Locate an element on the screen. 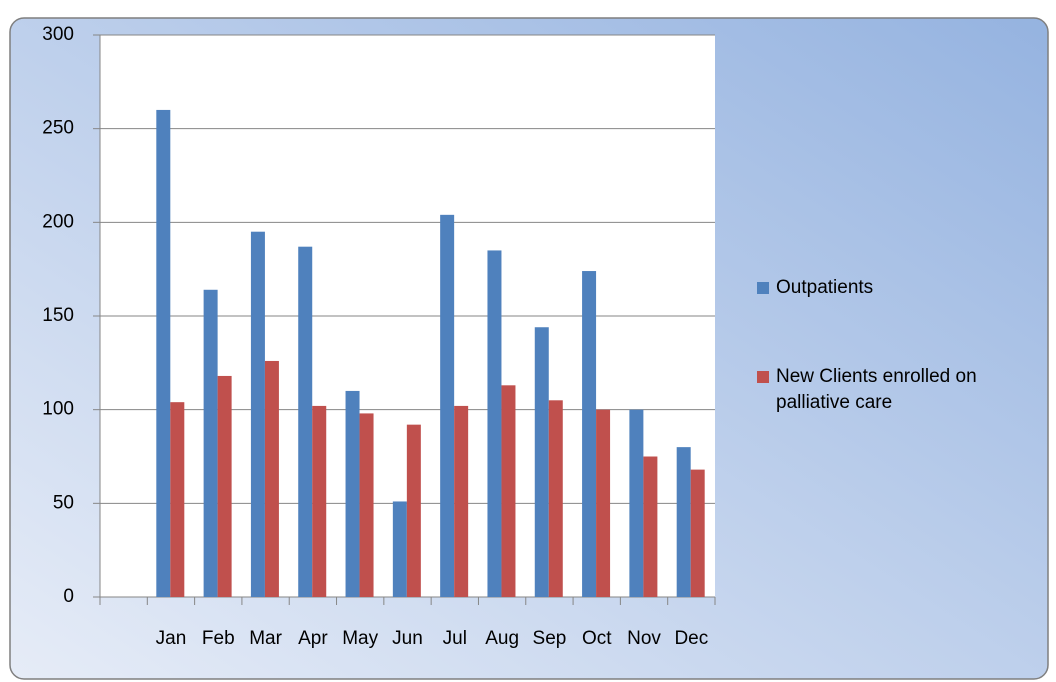 This screenshot has width=1056, height=682. x-tick-label: Nov is located at coordinates (644, 638).